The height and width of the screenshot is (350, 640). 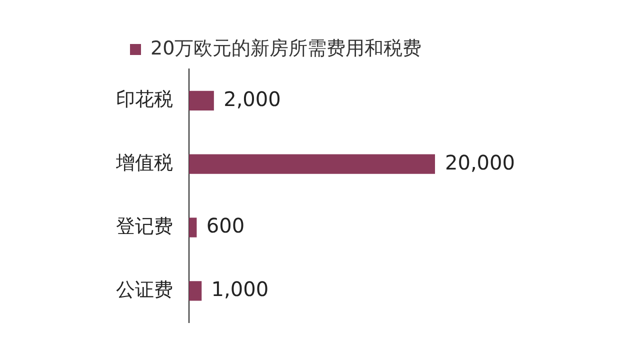 I want to click on y-tick-label: 增值税, so click(x=144, y=163).